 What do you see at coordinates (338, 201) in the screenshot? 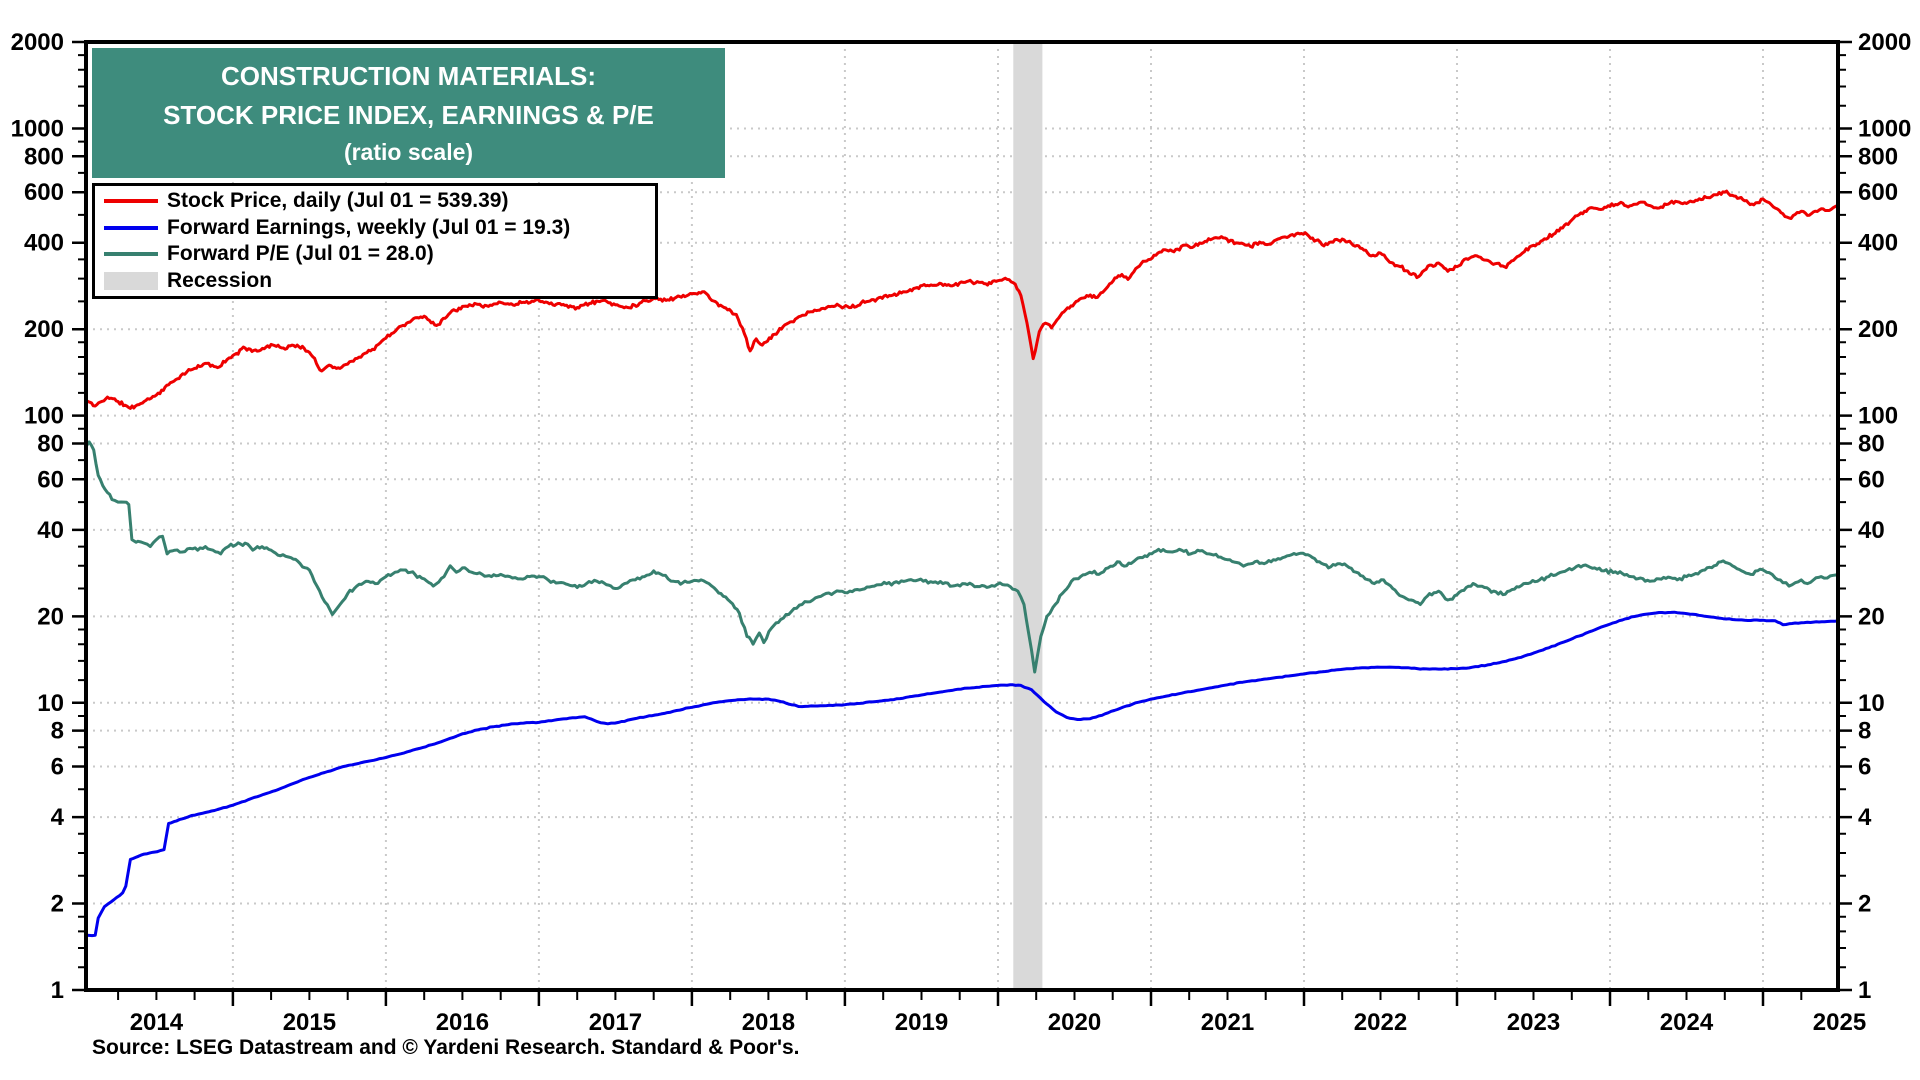
I see `legend-label-stock-price: Stock Price, daily (Jul 01 = 539.39)` at bounding box center [338, 201].